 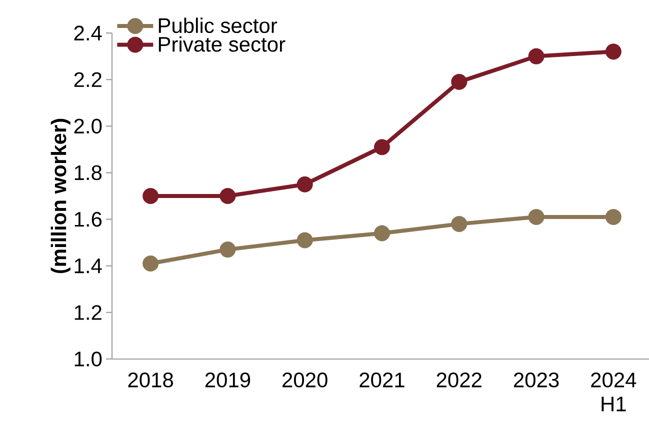 I want to click on x-tick-label: 2023, so click(x=536, y=380).